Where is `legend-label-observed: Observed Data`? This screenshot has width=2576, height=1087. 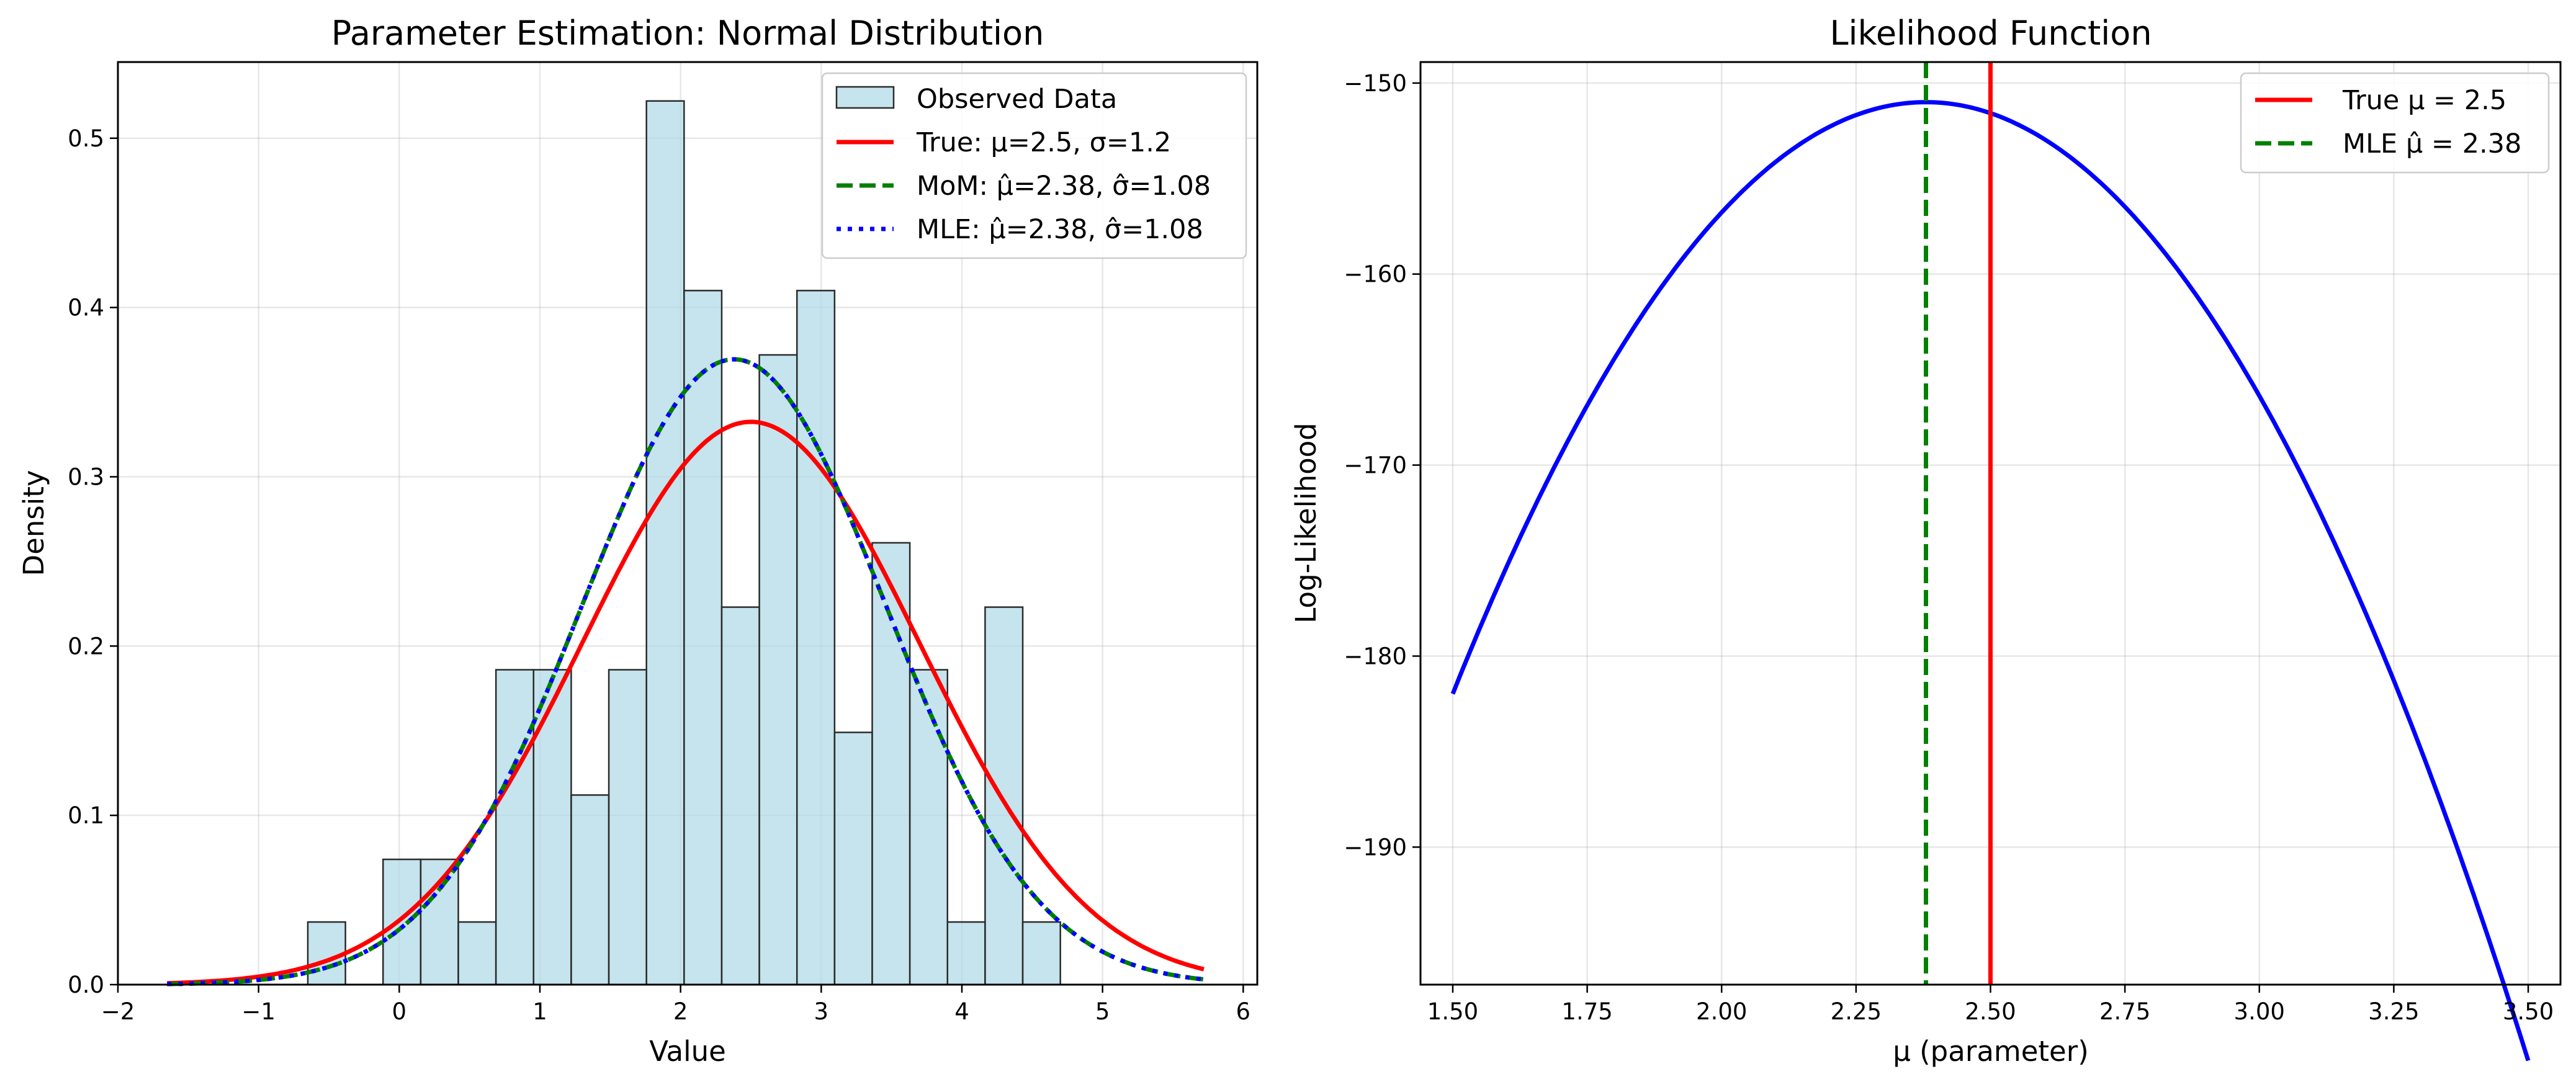
legend-label-observed: Observed Data is located at coordinates (1017, 99).